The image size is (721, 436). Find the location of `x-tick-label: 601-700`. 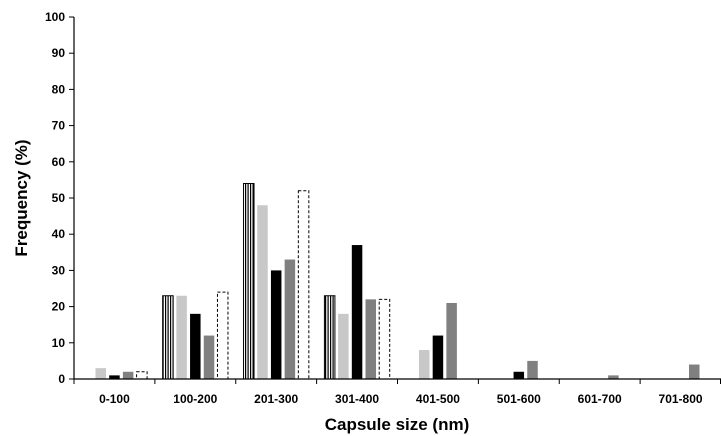

x-tick-label: 601-700 is located at coordinates (600, 399).